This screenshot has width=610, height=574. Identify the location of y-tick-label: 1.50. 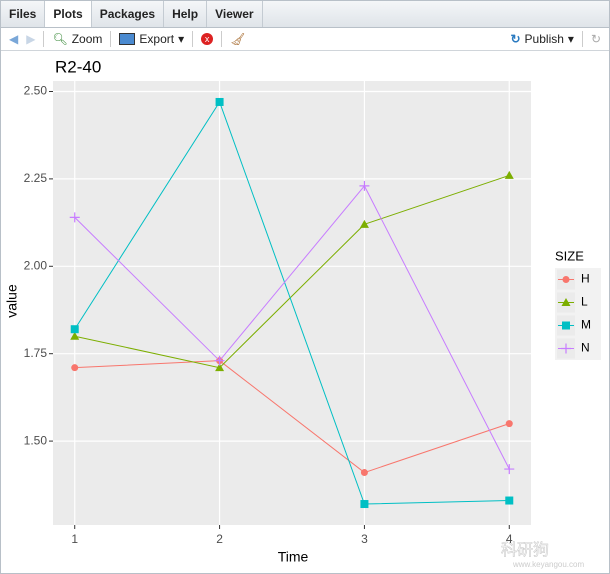
(36, 440).